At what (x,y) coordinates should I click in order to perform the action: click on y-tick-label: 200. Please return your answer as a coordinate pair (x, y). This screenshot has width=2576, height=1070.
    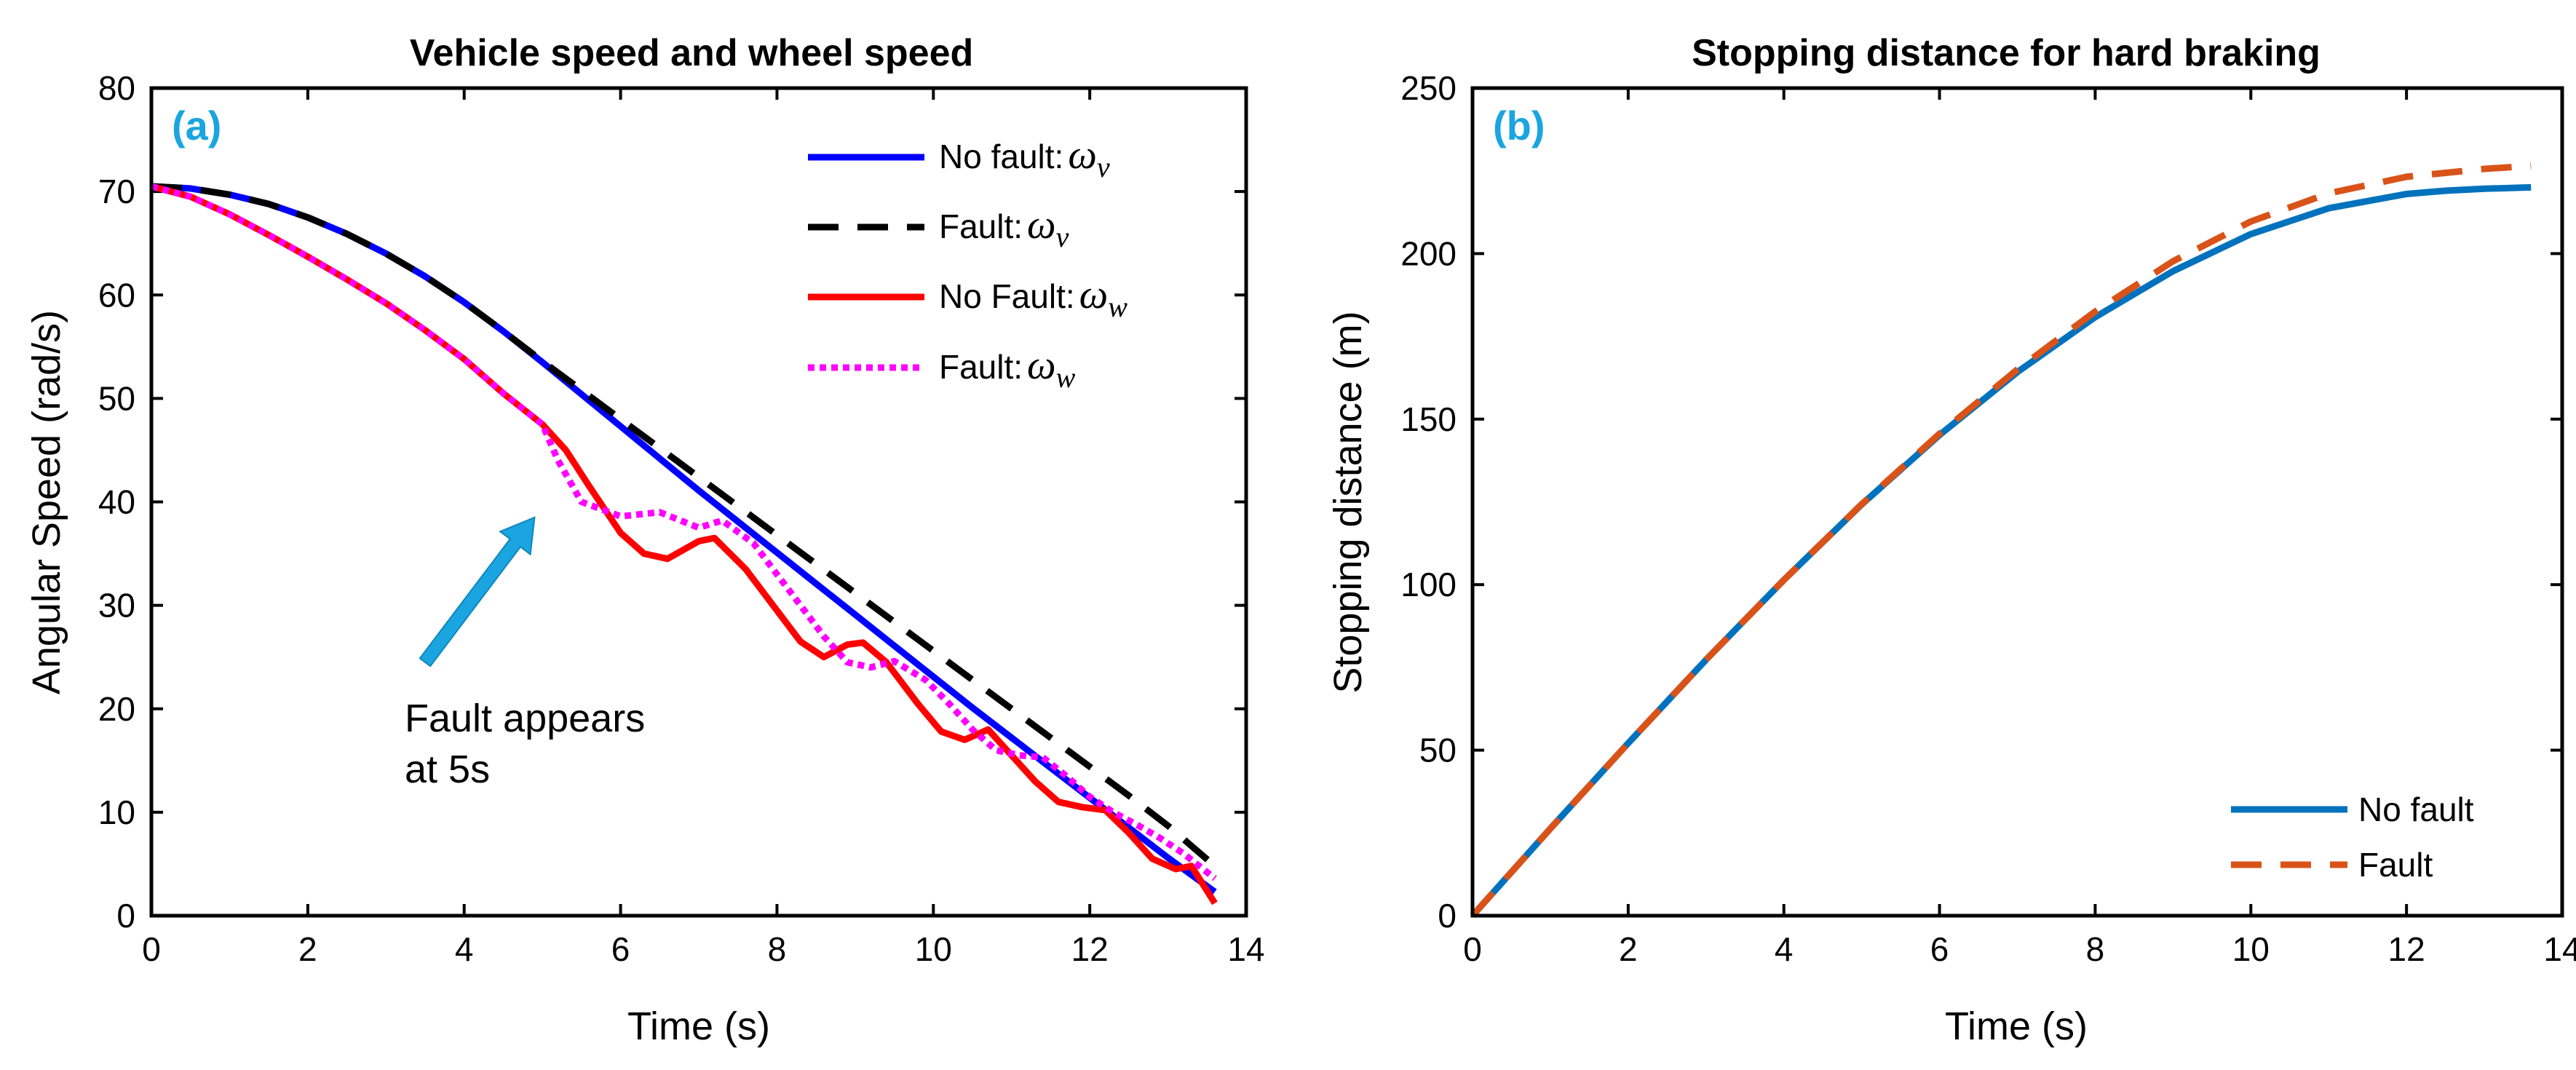
    Looking at the image, I should click on (1428, 253).